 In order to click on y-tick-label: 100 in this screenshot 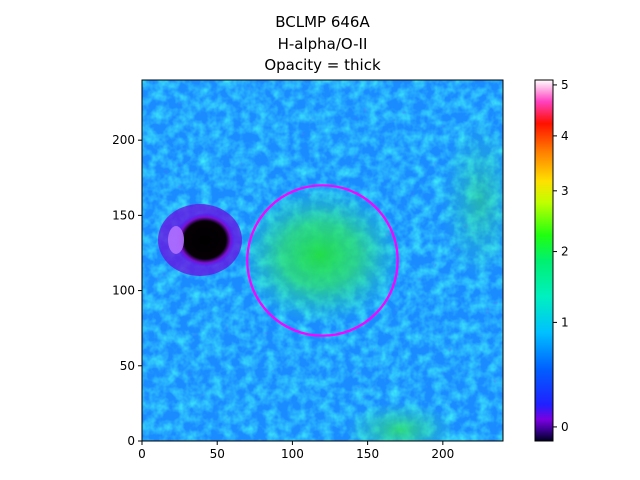, I will do `click(123, 291)`.